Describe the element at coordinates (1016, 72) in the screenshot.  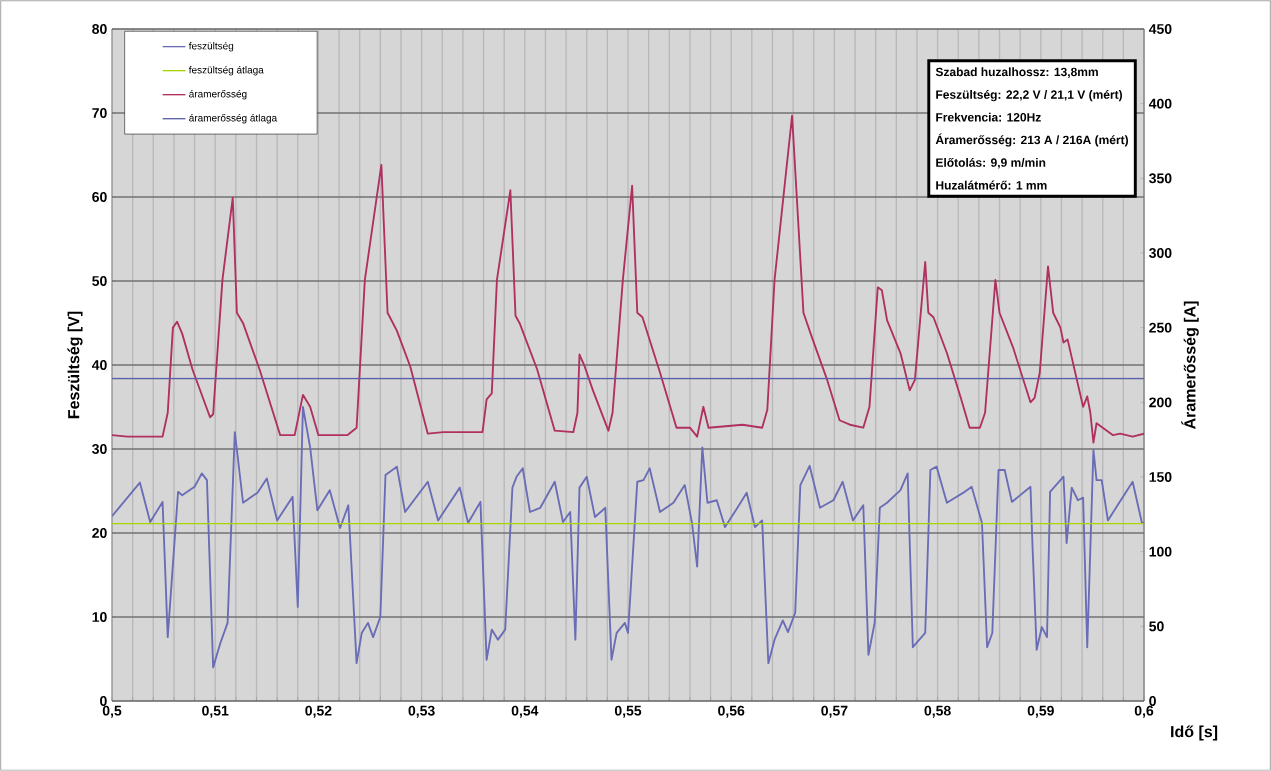
I see `annotation: Szabad huzalhossz: 13,8mm` at that location.